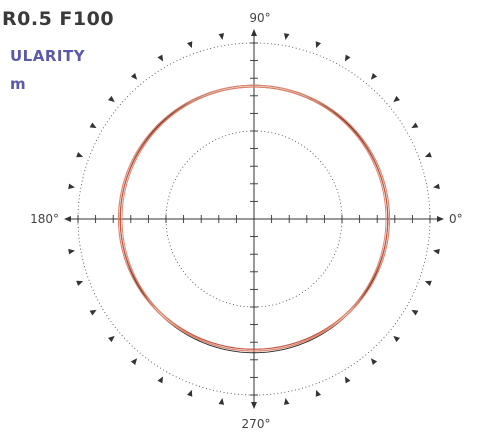 The height and width of the screenshot is (438, 484). Describe the element at coordinates (18, 84) in the screenshot. I see `chart-unit: m` at that location.